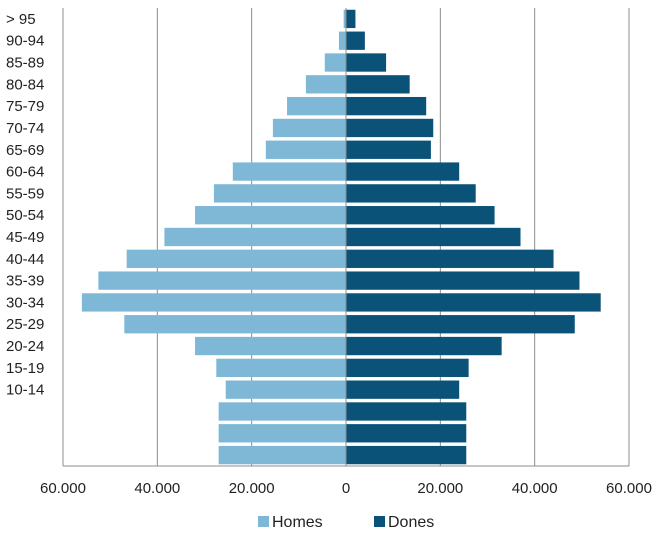  I want to click on y-tick-label-14: 65-69, so click(25, 150).